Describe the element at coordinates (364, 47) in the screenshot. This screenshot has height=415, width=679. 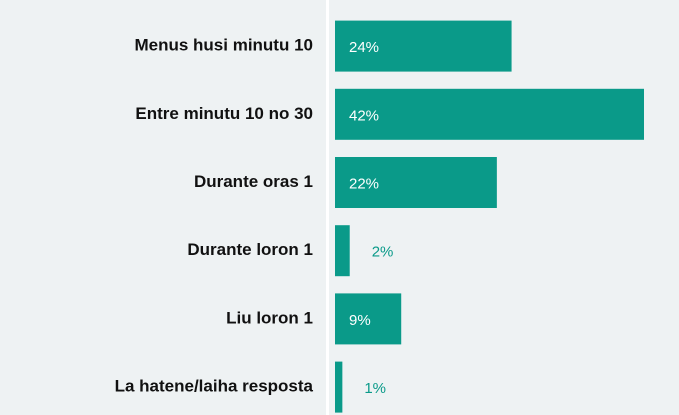
I see `value-label: 24%` at that location.